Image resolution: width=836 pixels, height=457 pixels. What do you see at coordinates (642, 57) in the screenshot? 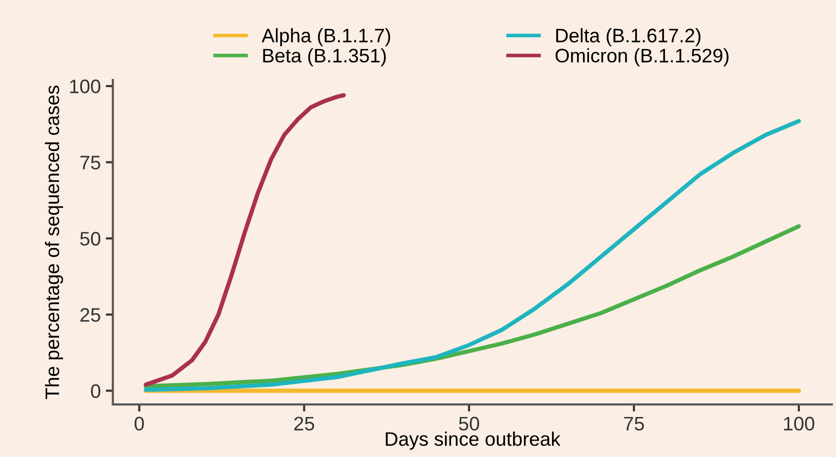
I see `legend-label: Omicron (B.1.1.529)` at bounding box center [642, 57].